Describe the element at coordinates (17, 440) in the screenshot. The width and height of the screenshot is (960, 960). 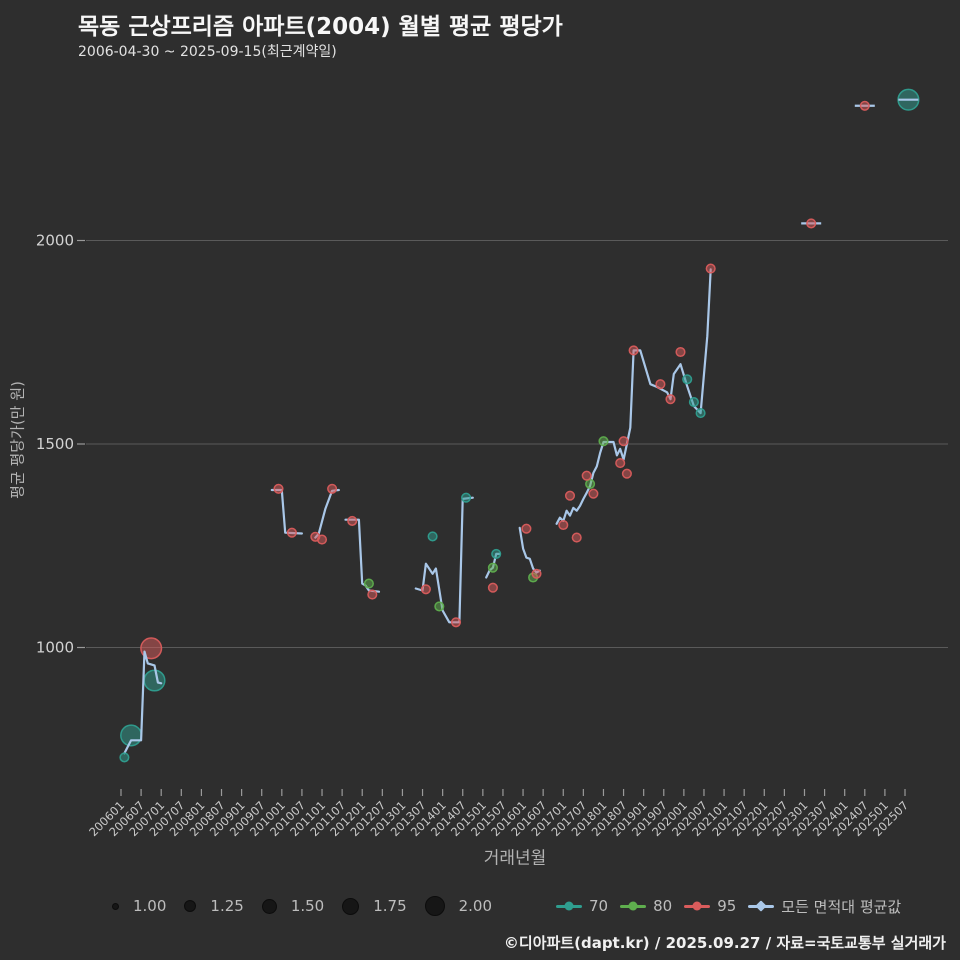
I see `y-axis-title: 평균 평당가(만 원)` at that location.